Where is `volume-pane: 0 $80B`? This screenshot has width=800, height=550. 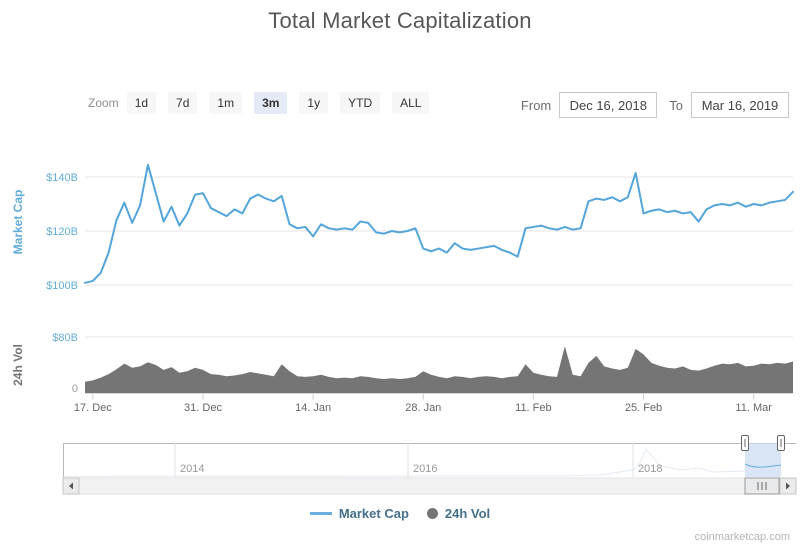
volume-pane: 0 $80B is located at coordinates (422, 363).